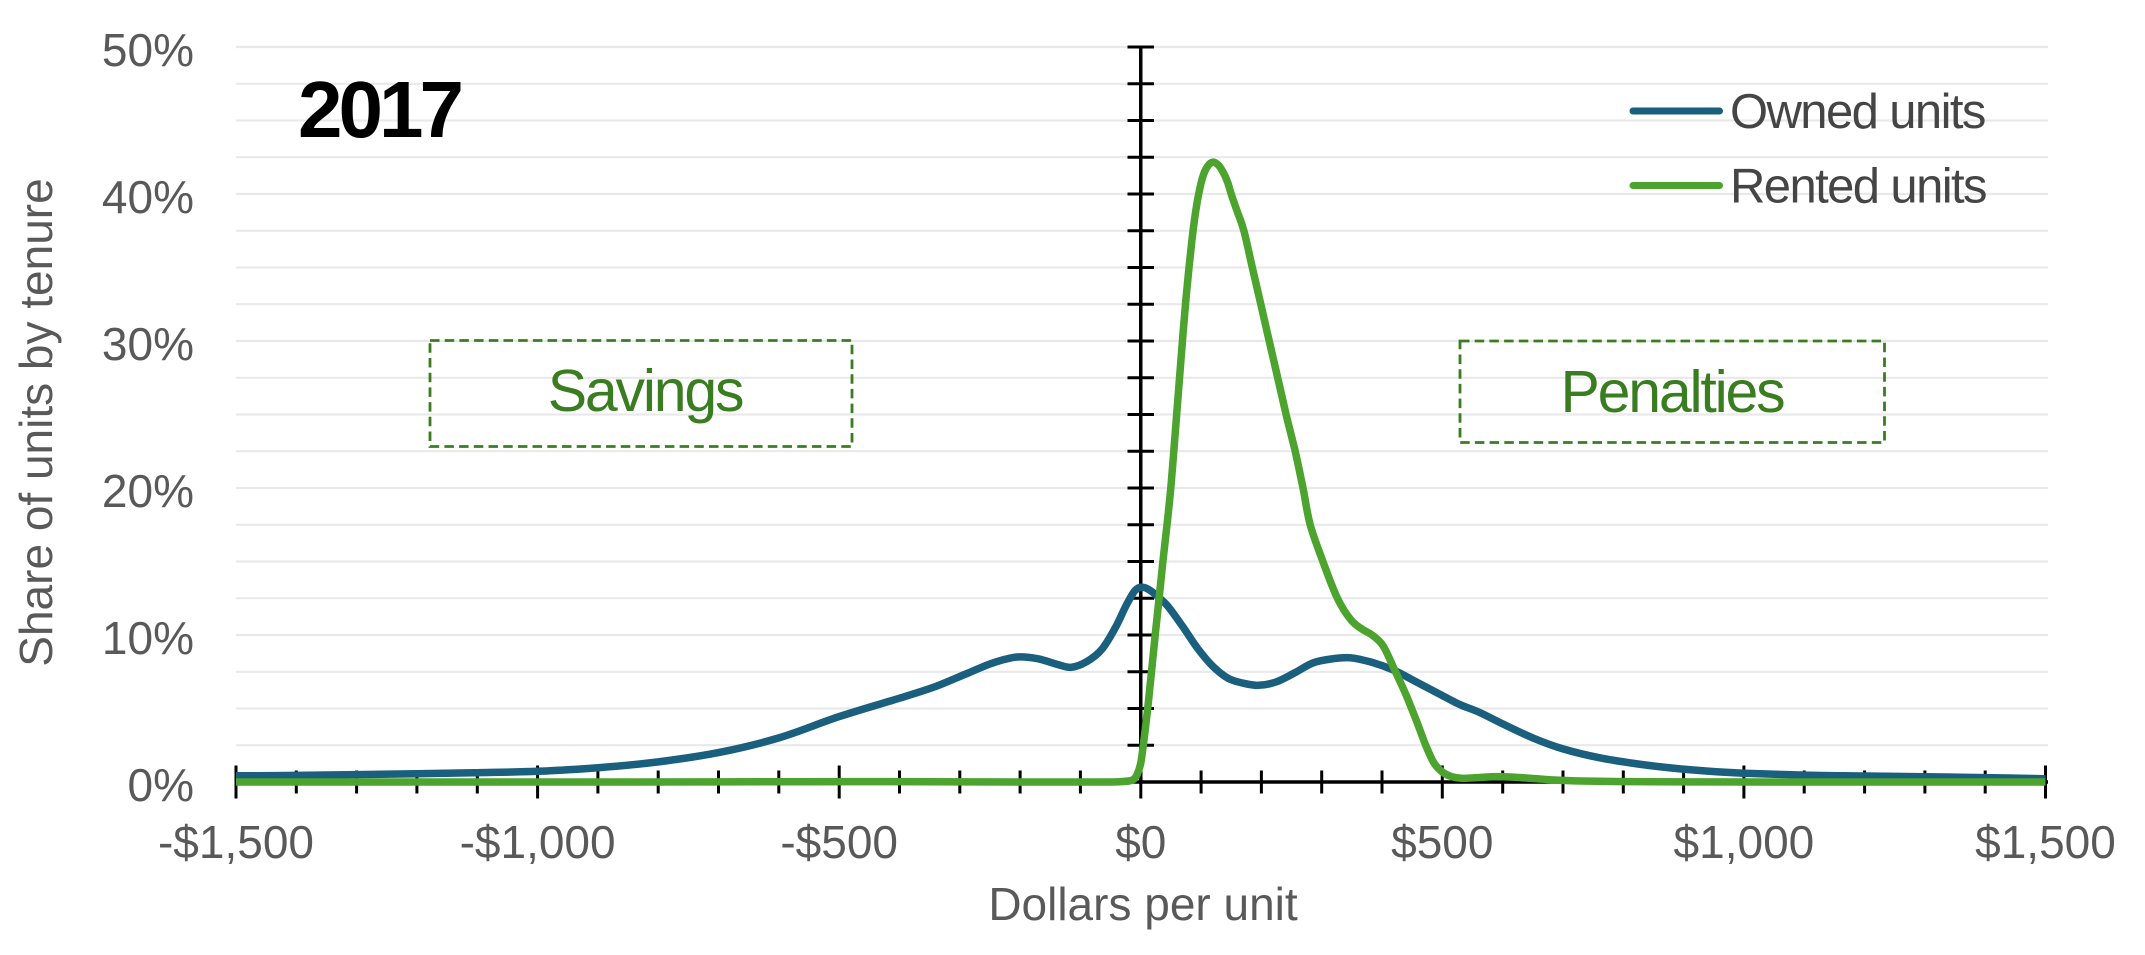  Describe the element at coordinates (148, 491) in the screenshot. I see `svg-text: 20%` at that location.